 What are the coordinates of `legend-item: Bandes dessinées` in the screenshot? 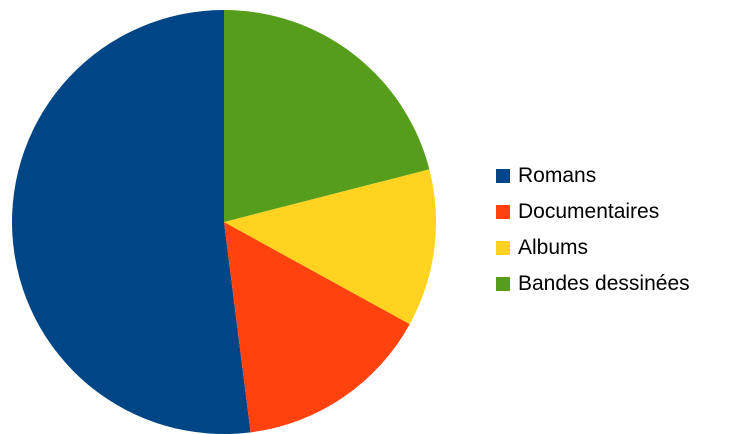 It's located at (593, 284).